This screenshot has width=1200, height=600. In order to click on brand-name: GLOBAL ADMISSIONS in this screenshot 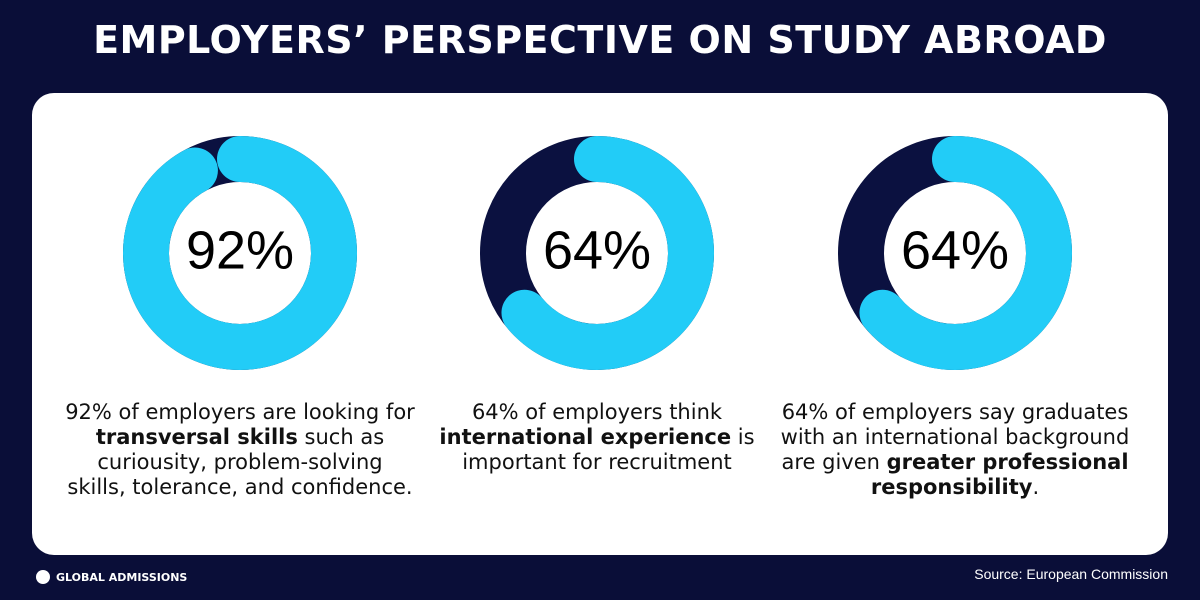, I will do `click(122, 577)`.